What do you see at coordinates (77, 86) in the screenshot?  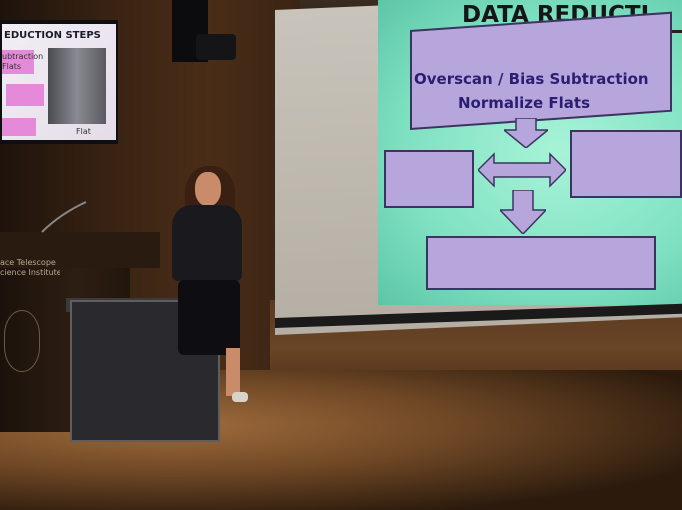 I see `monitor-flat-image` at bounding box center [77, 86].